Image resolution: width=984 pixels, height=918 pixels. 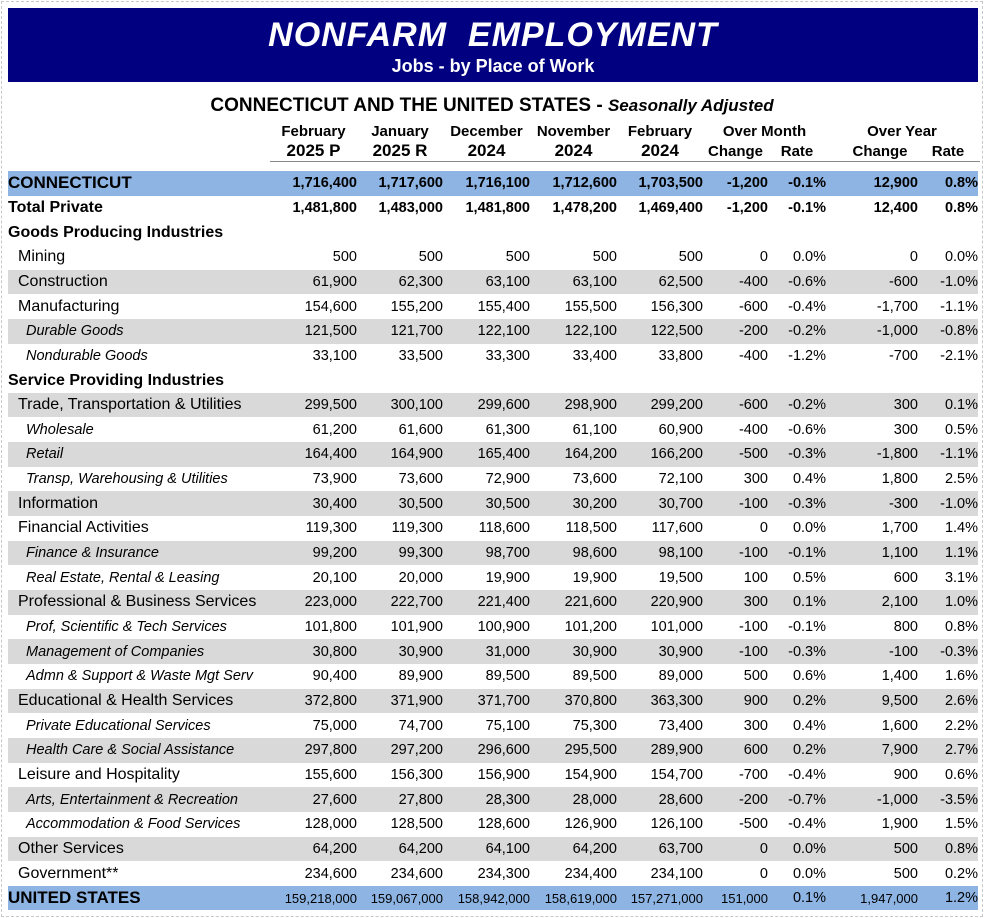 What do you see at coordinates (416, 306) in the screenshot?
I see `table-cell: 155,200` at bounding box center [416, 306].